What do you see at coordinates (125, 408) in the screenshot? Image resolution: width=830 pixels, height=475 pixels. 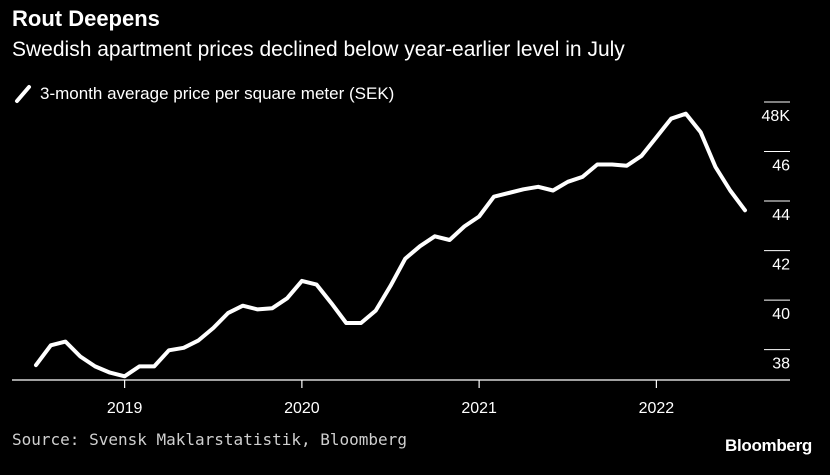 I see `x-tick-label: 2019` at bounding box center [125, 408].